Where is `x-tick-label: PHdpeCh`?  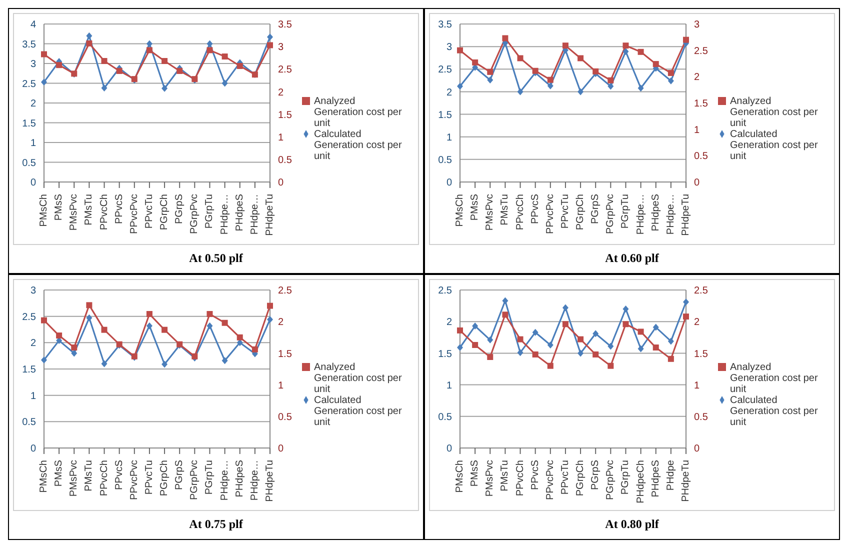
x-tick-label: PHdpeCh is located at coordinates (640, 482).